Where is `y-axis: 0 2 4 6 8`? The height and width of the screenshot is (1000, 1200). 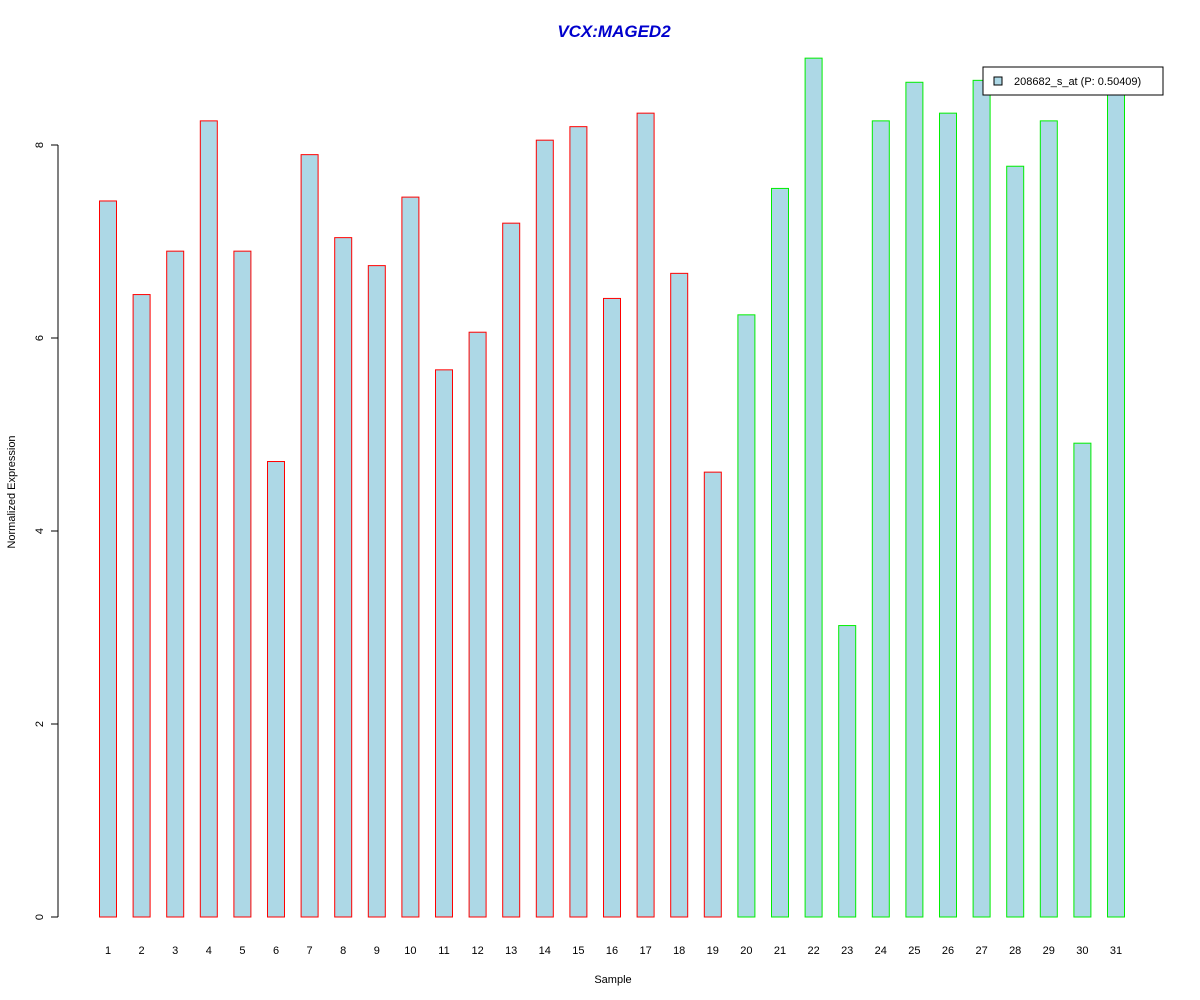 y-axis: 0 2 4 6 8 is located at coordinates (46, 531).